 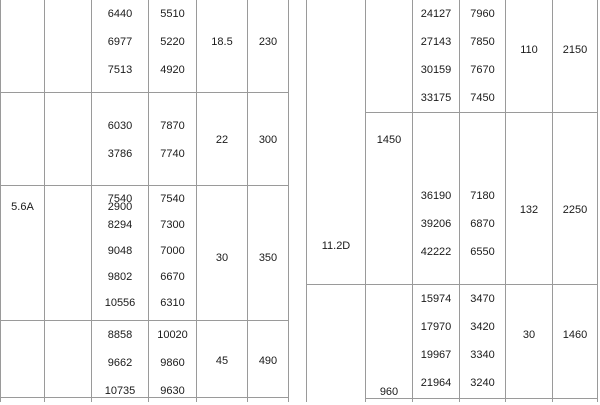 What do you see at coordinates (482, 42) in the screenshot?
I see `table-cell: 7850` at bounding box center [482, 42].